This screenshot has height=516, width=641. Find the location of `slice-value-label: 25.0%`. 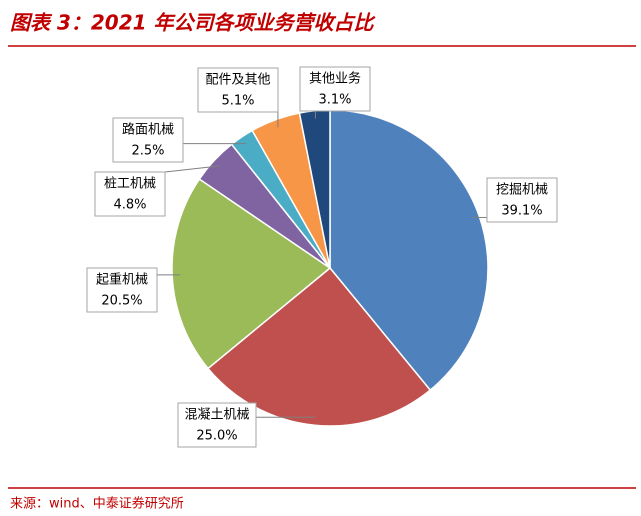

slice-value-label: 25.0% is located at coordinates (216, 436).